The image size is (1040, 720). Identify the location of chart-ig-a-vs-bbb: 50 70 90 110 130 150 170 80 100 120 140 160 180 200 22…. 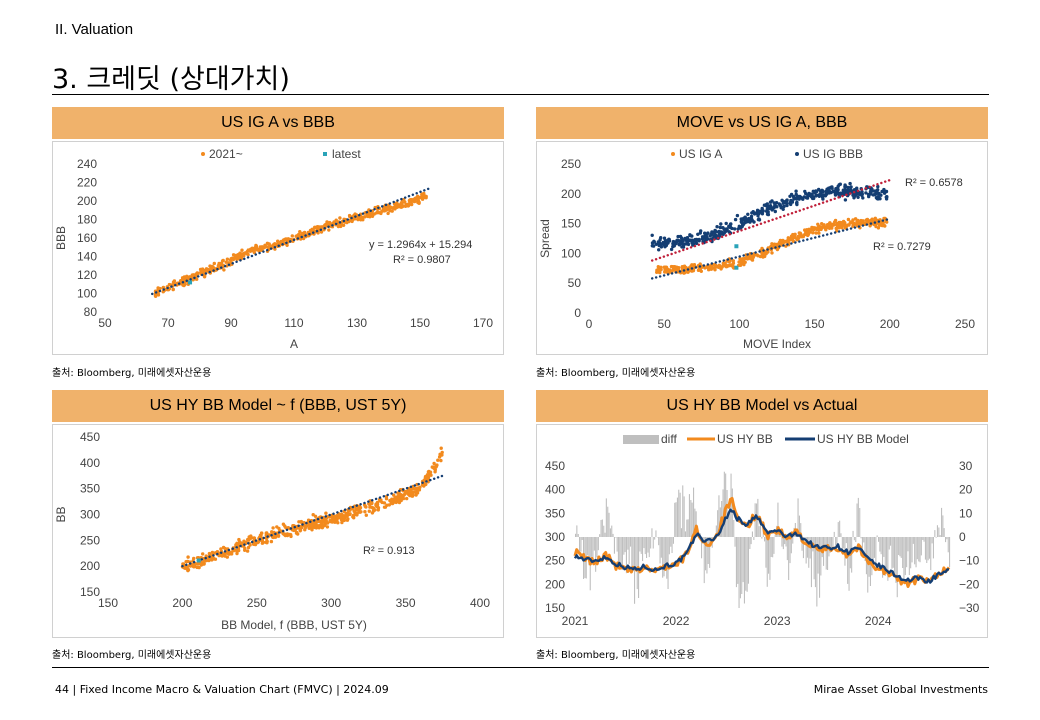
(278, 248).